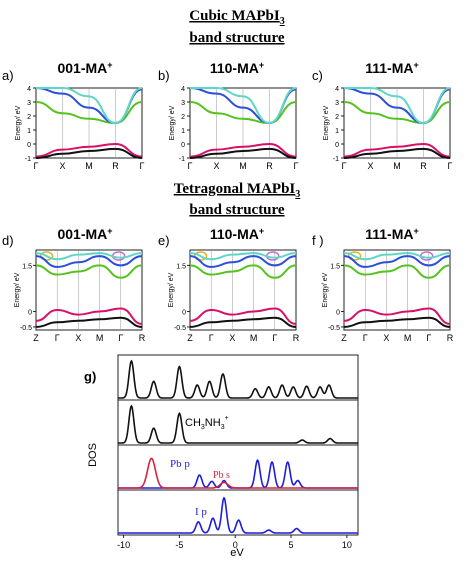  Describe the element at coordinates (84, 234) in the screenshot. I see `panel-d-title: 001-MA+` at that location.